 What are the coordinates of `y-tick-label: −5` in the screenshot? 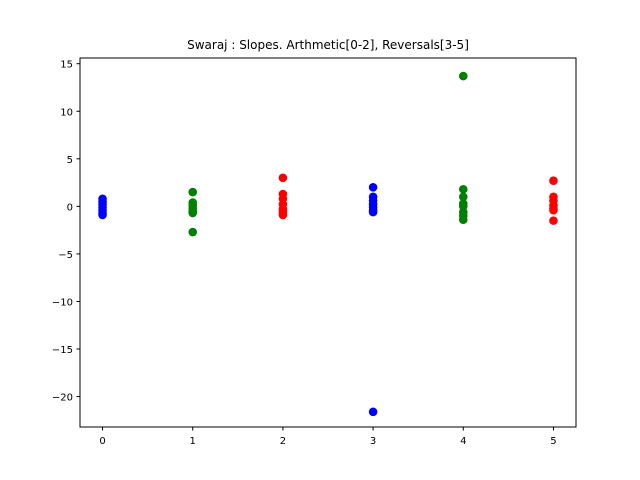 It's located at (65, 255).